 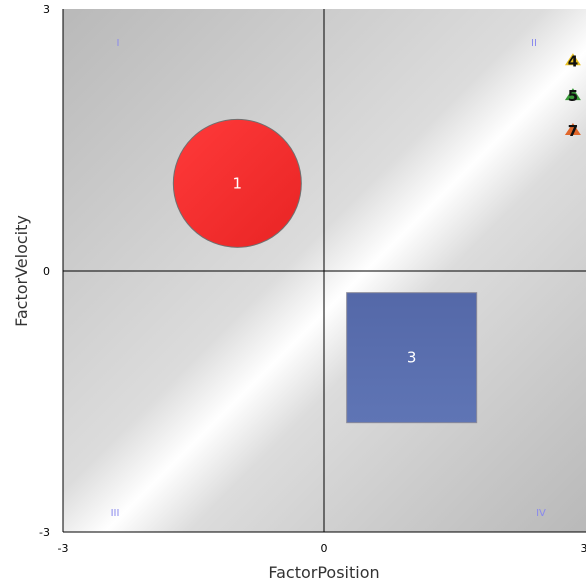 I want to click on quadrant-label-i: I, so click(x=118, y=43).